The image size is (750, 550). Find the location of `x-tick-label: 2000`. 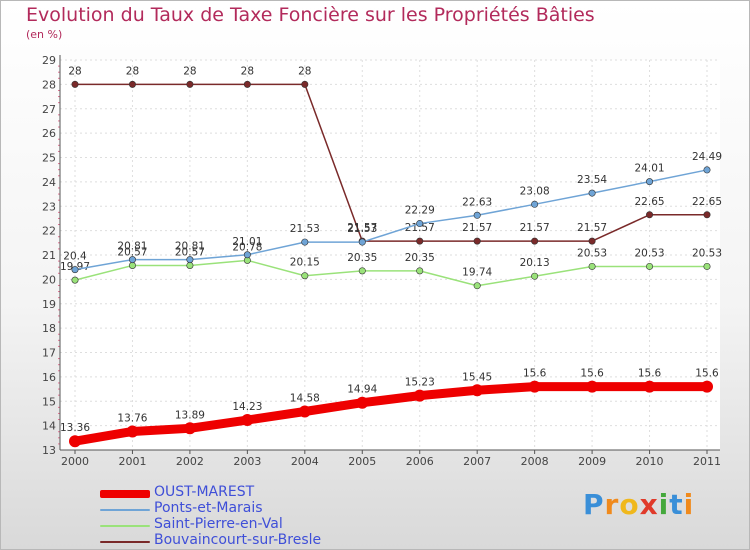

x-tick-label: 2000 is located at coordinates (75, 461).